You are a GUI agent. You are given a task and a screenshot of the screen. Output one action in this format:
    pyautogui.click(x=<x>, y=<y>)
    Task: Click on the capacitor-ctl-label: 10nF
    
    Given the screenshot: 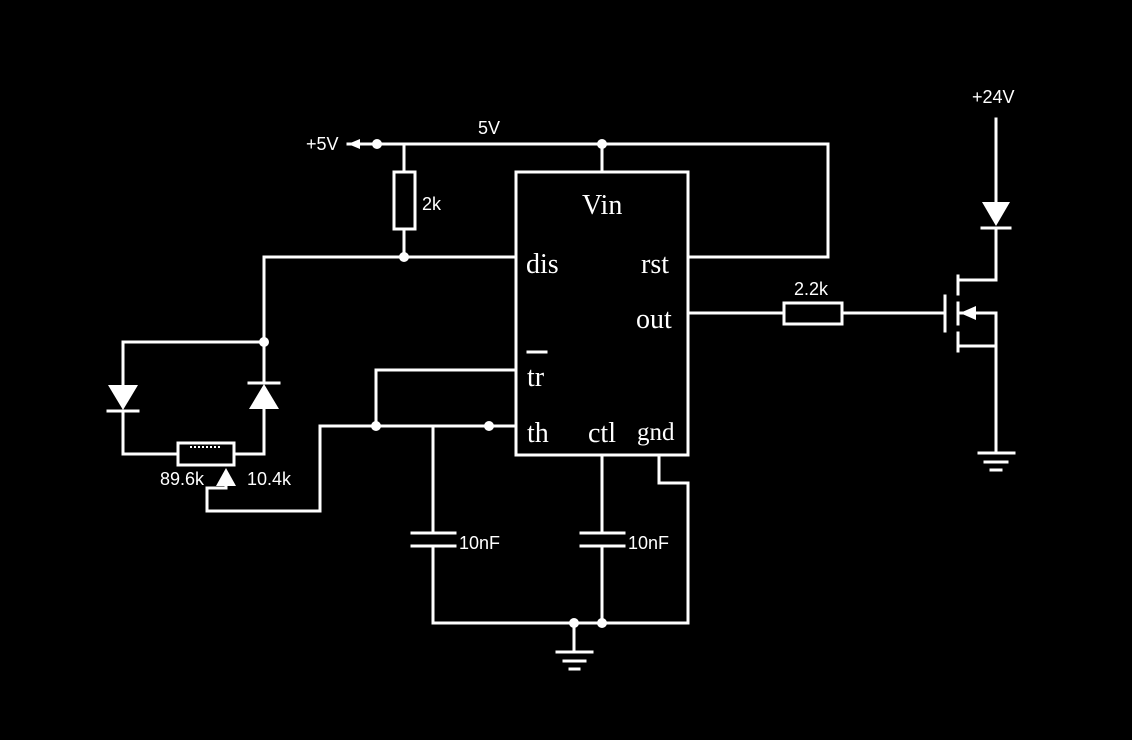 What is the action you would take?
    pyautogui.click(x=648, y=543)
    